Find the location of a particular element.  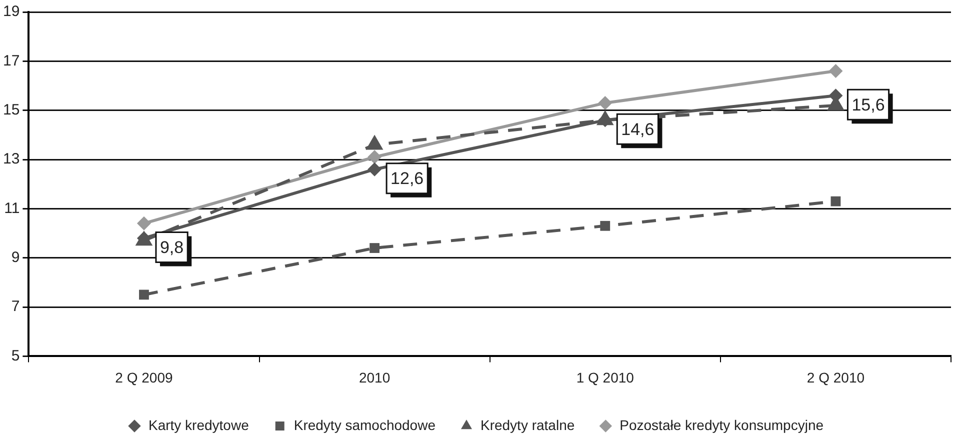

legend-label: Pozostałe kredyty konsumpcyjne is located at coordinates (722, 424).